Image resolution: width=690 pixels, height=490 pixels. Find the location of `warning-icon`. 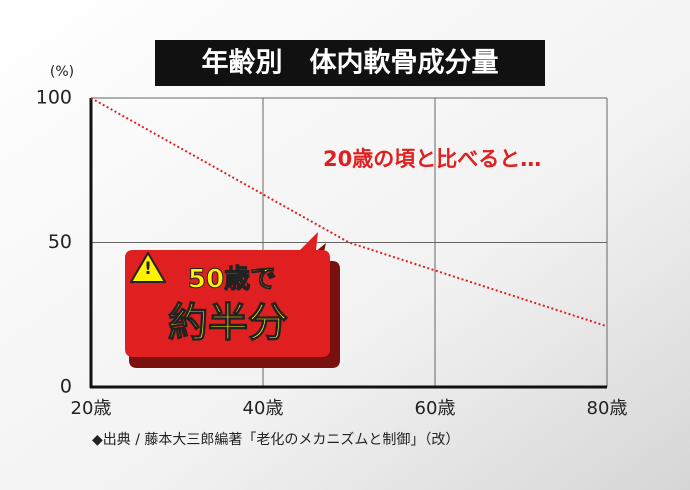

warning-icon is located at coordinates (148, 267).